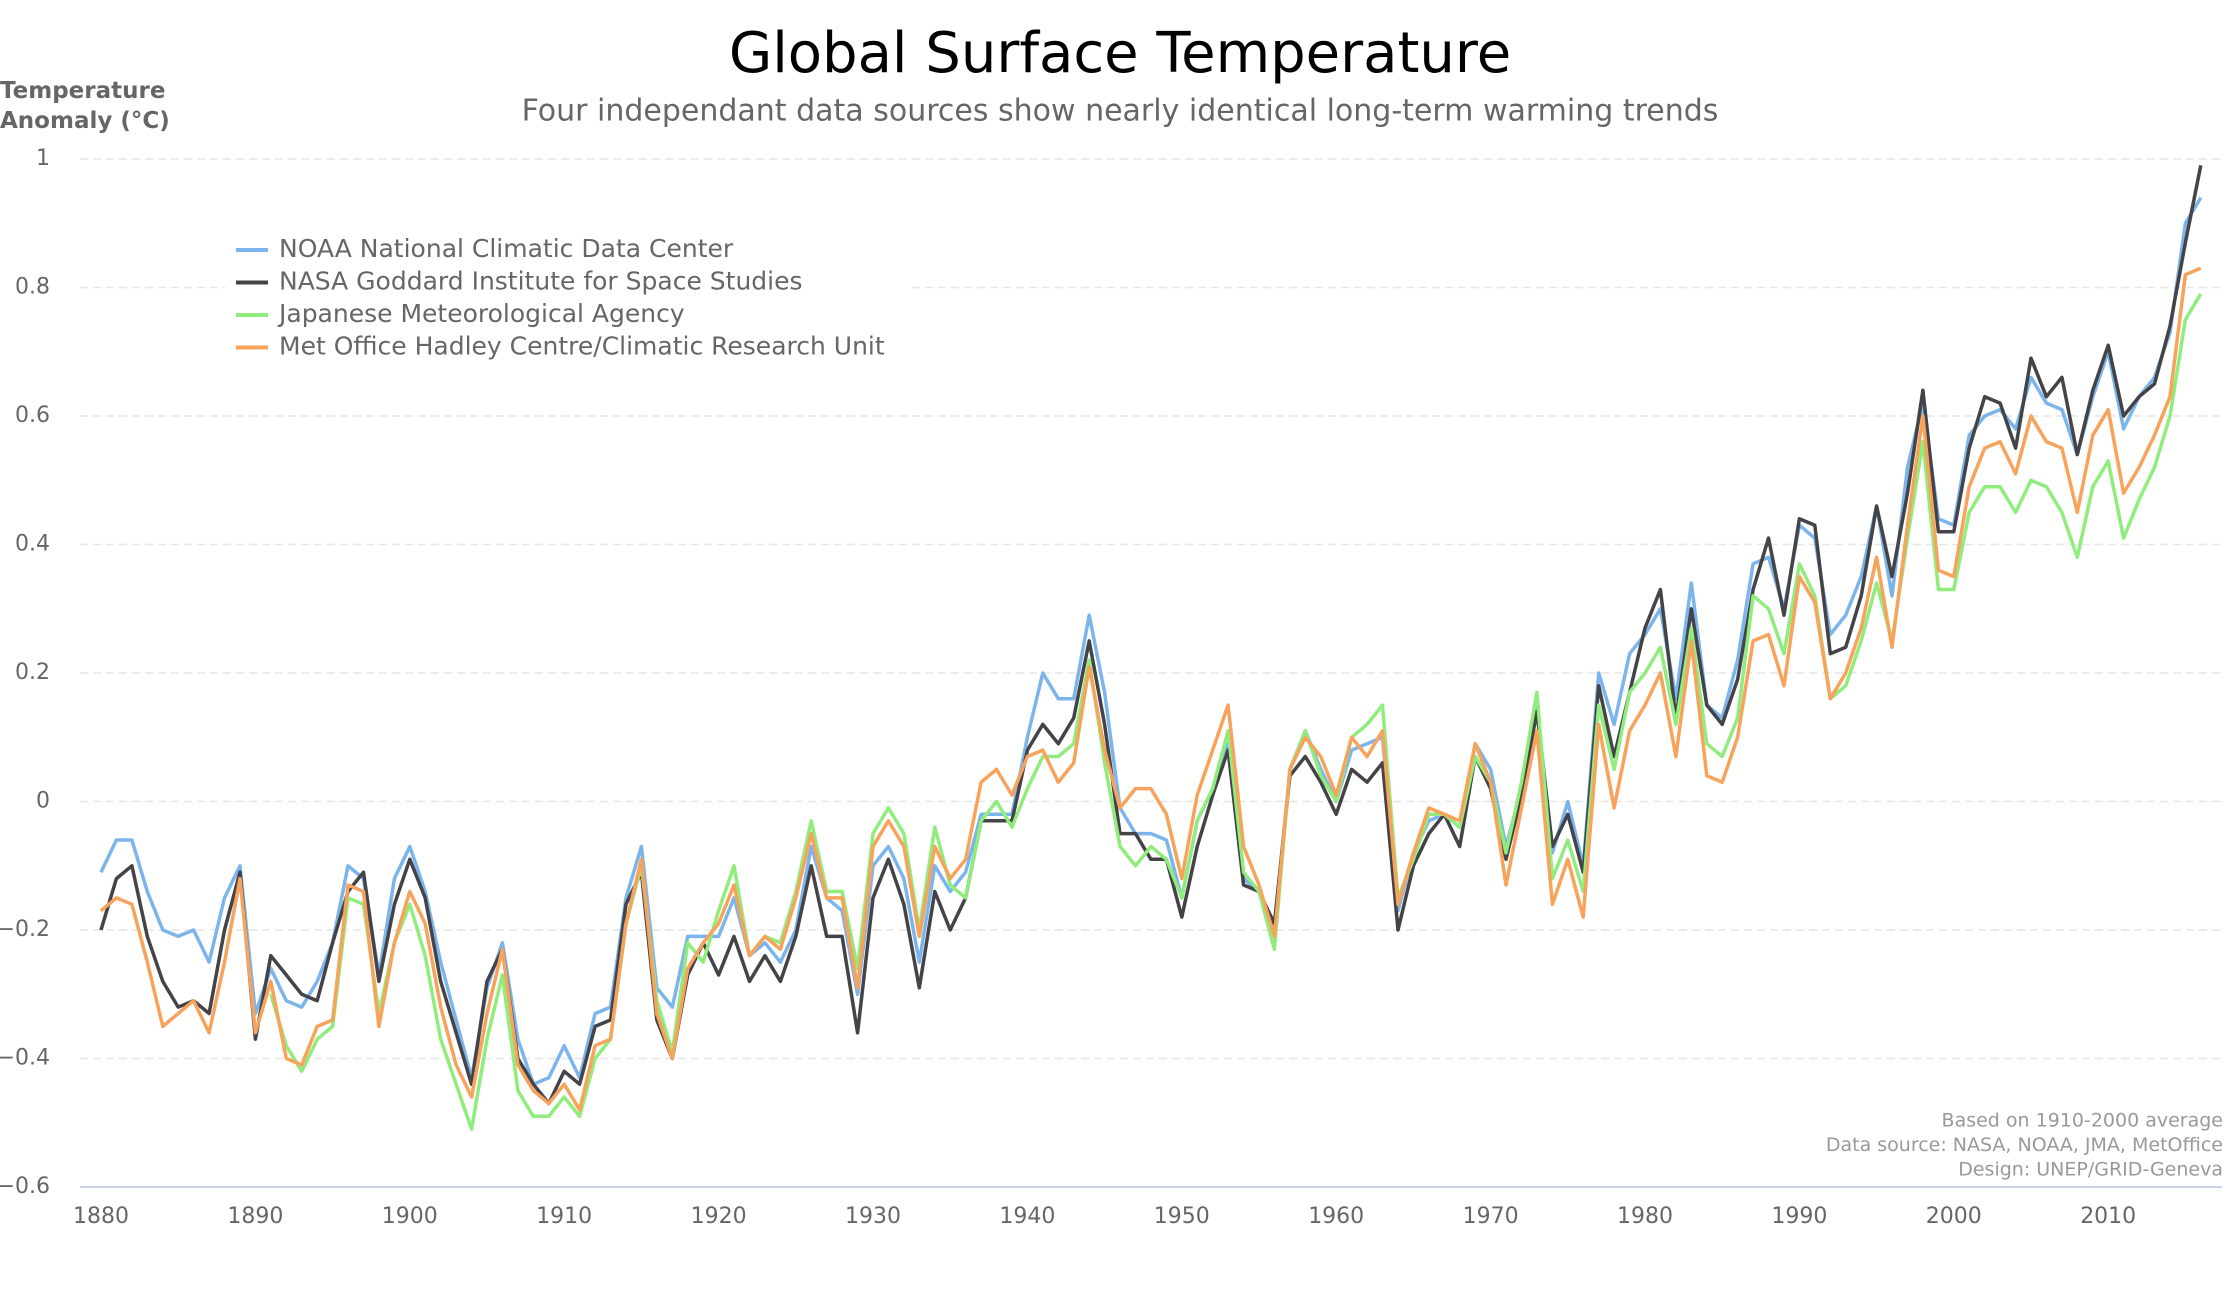  What do you see at coordinates (25, 1058) in the screenshot?
I see `y-tick-label: −0.4` at bounding box center [25, 1058].